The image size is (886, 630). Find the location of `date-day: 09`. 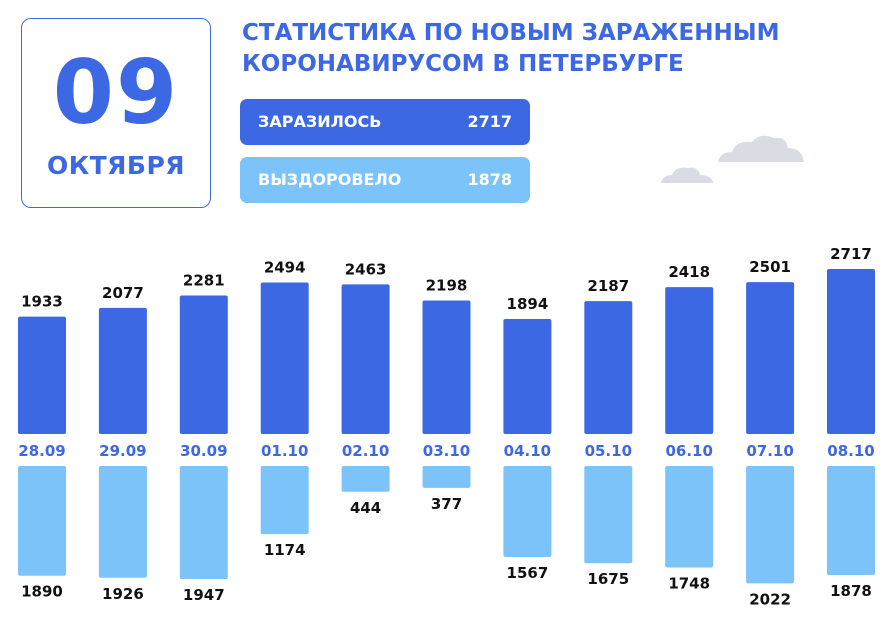

date-day: 09 is located at coordinates (116, 92).